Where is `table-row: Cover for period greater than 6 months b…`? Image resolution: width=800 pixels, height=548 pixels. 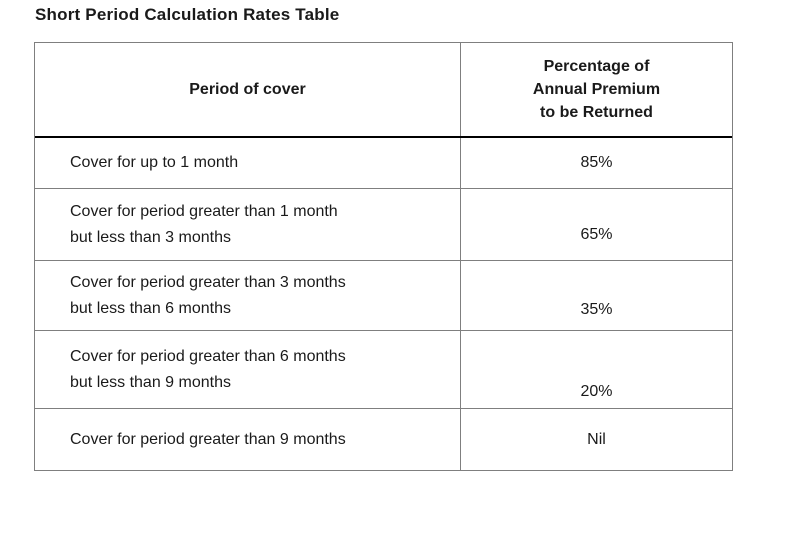
table-row: Cover for period greater than 6 months b… is located at coordinates (383, 370).